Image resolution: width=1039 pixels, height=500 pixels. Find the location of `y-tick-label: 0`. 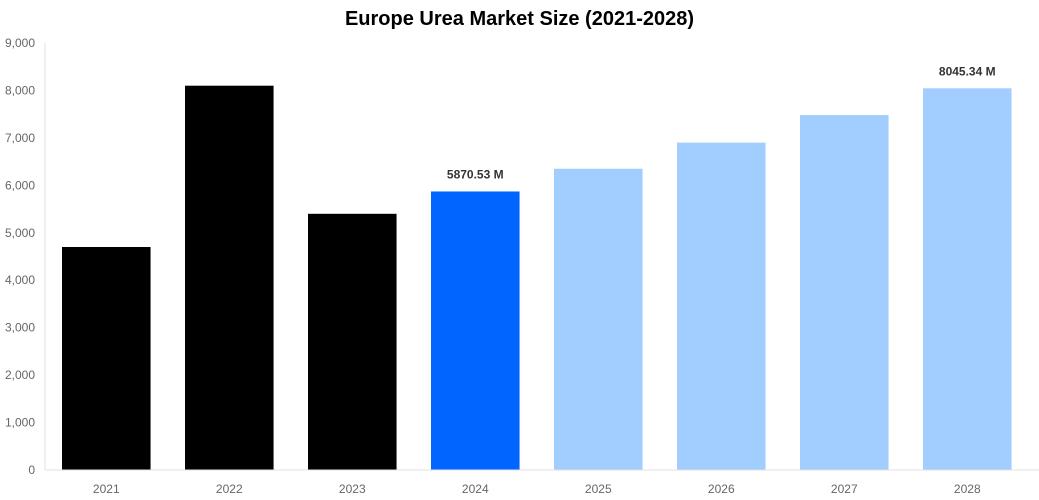

y-tick-label: 0 is located at coordinates (31, 470).